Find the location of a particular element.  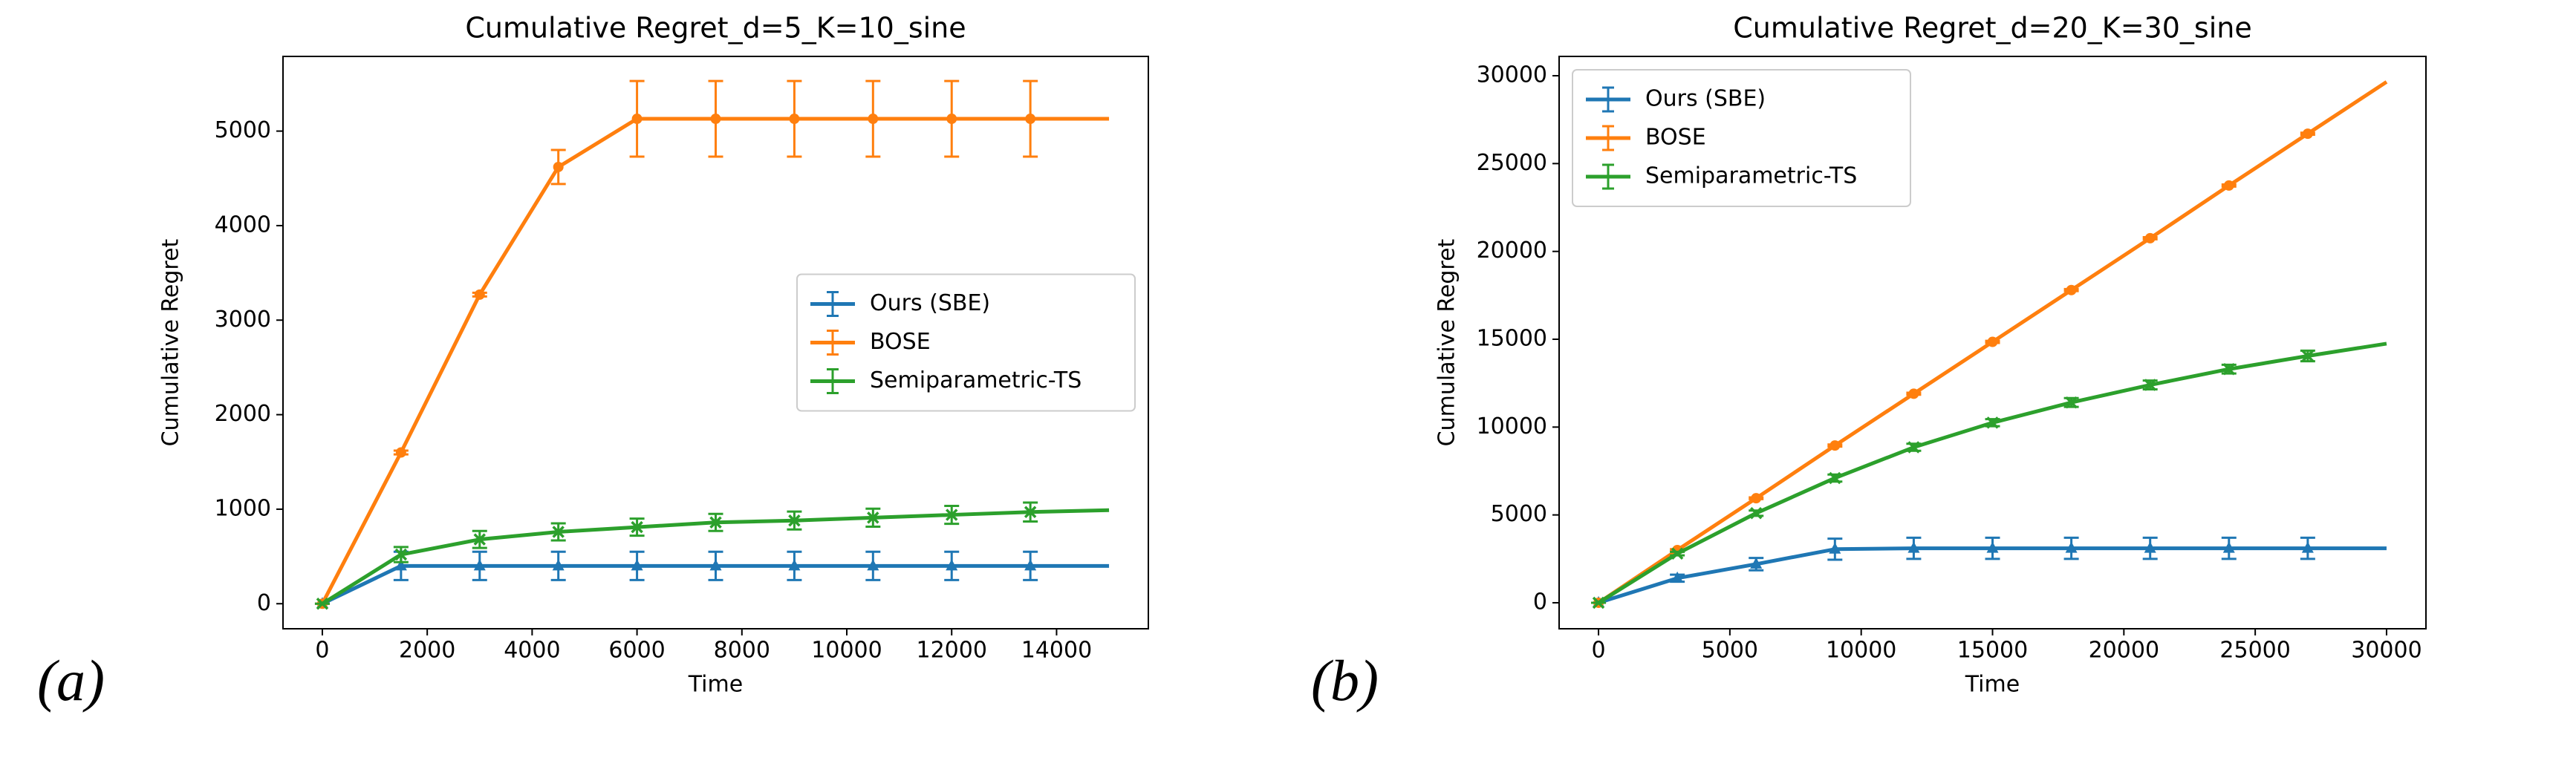

x-tick-label: 8000 is located at coordinates (742, 651).